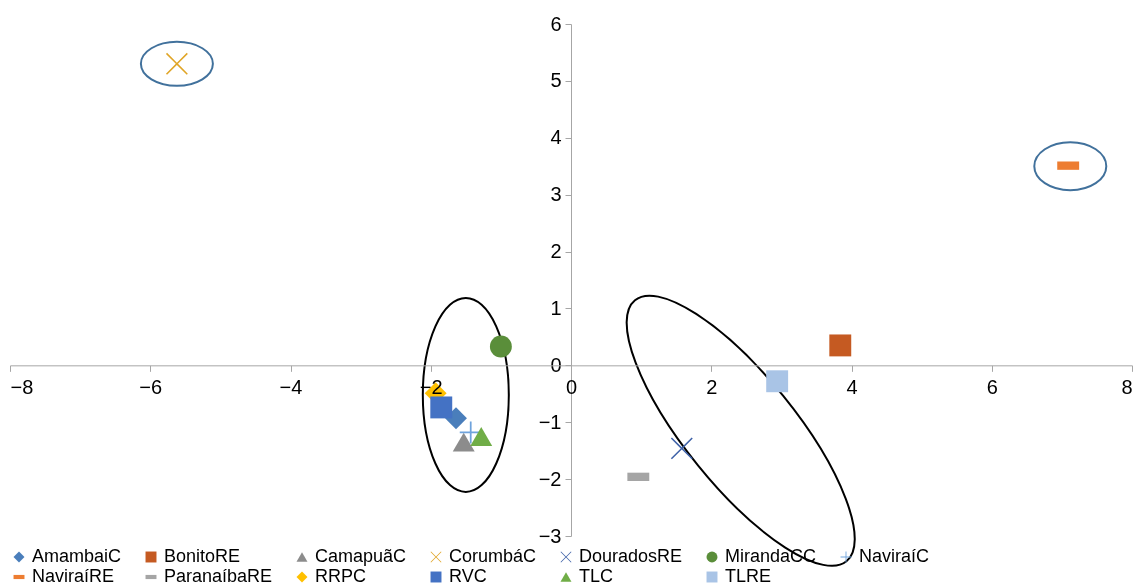 Image resolution: width=1145 pixels, height=587 pixels. Describe the element at coordinates (852, 386) in the screenshot. I see `x-tick-label: 4` at that location.